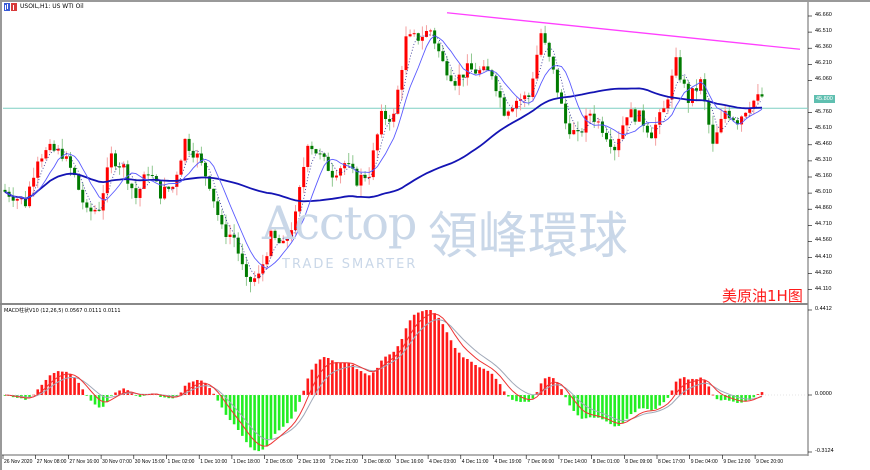 This screenshot has height=470, width=870. What do you see at coordinates (573, 462) in the screenshot?
I see `time-axis-label: 7 Dec 14:00` at bounding box center [573, 462].